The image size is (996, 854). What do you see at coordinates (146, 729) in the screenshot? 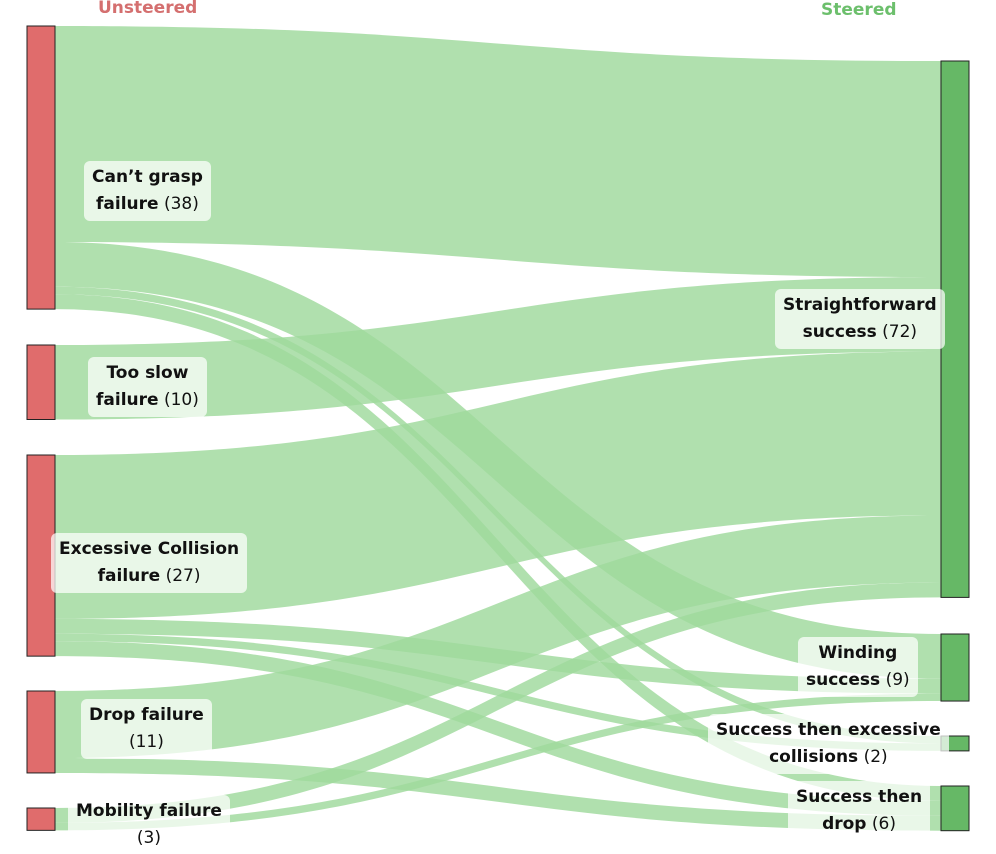
I see `label-drop-failure: Drop failure (11)` at bounding box center [146, 729].